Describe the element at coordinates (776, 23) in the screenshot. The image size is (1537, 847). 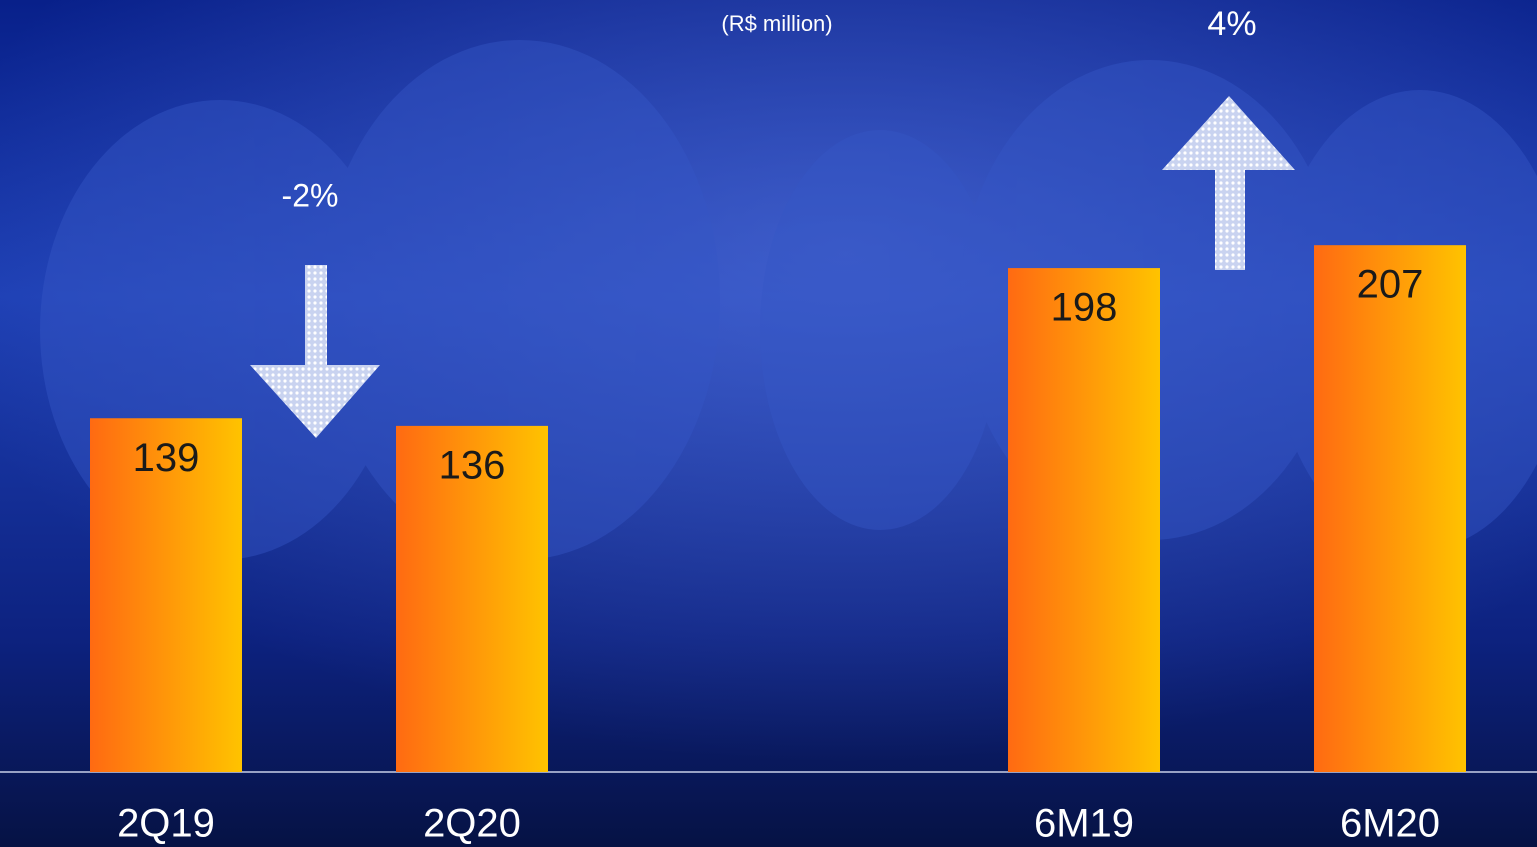
I see `subtitle: (R$ million)` at that location.